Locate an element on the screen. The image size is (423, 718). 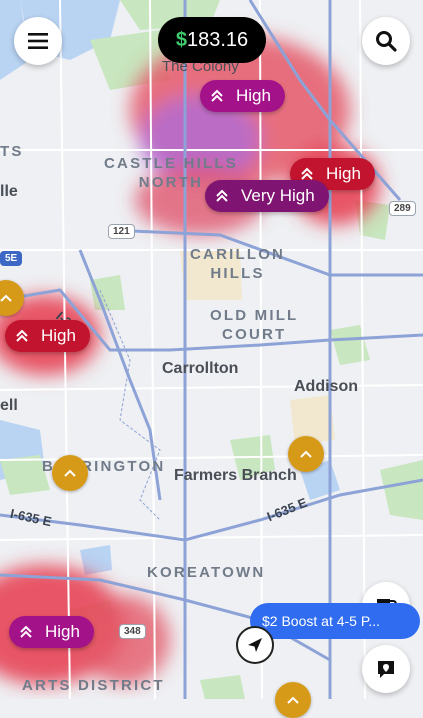
menu-button is located at coordinates (38, 41).